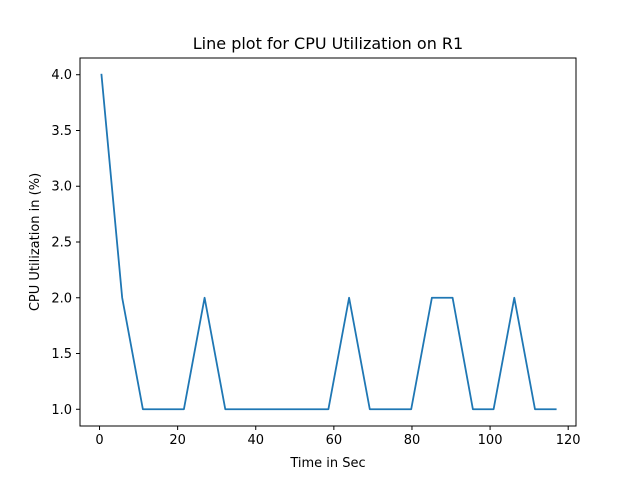 The height and width of the screenshot is (480, 640). Describe the element at coordinates (61, 131) in the screenshot. I see `y-tick-label: 3.5` at that location.